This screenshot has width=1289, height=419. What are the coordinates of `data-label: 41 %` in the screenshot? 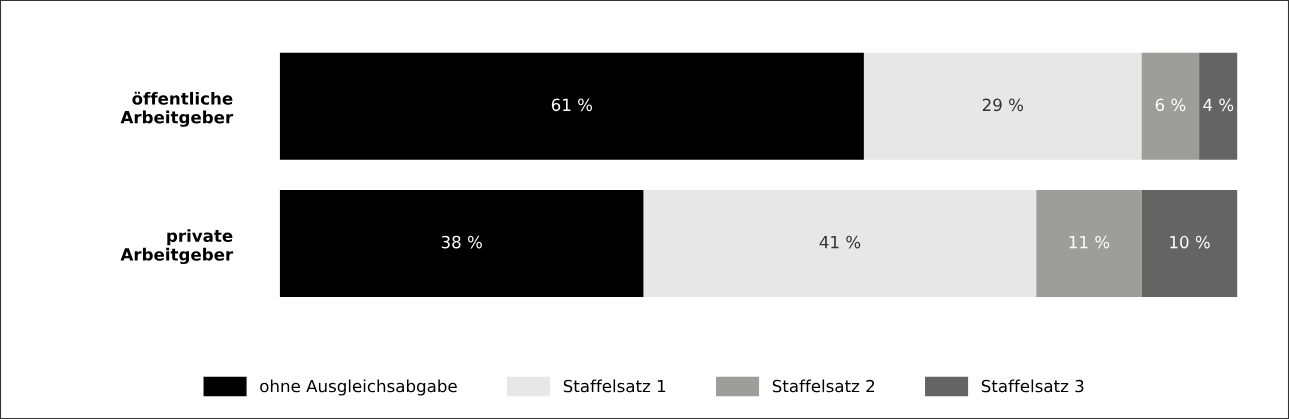 It's located at (840, 242).